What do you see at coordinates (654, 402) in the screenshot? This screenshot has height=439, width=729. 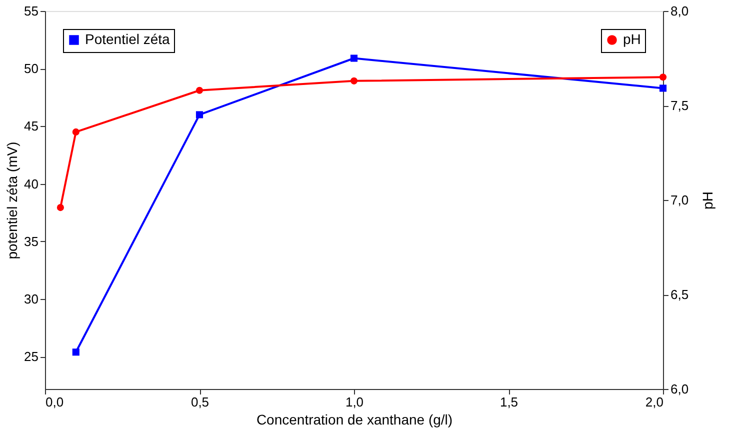 I see `x-tick-label: 2,0` at bounding box center [654, 402].